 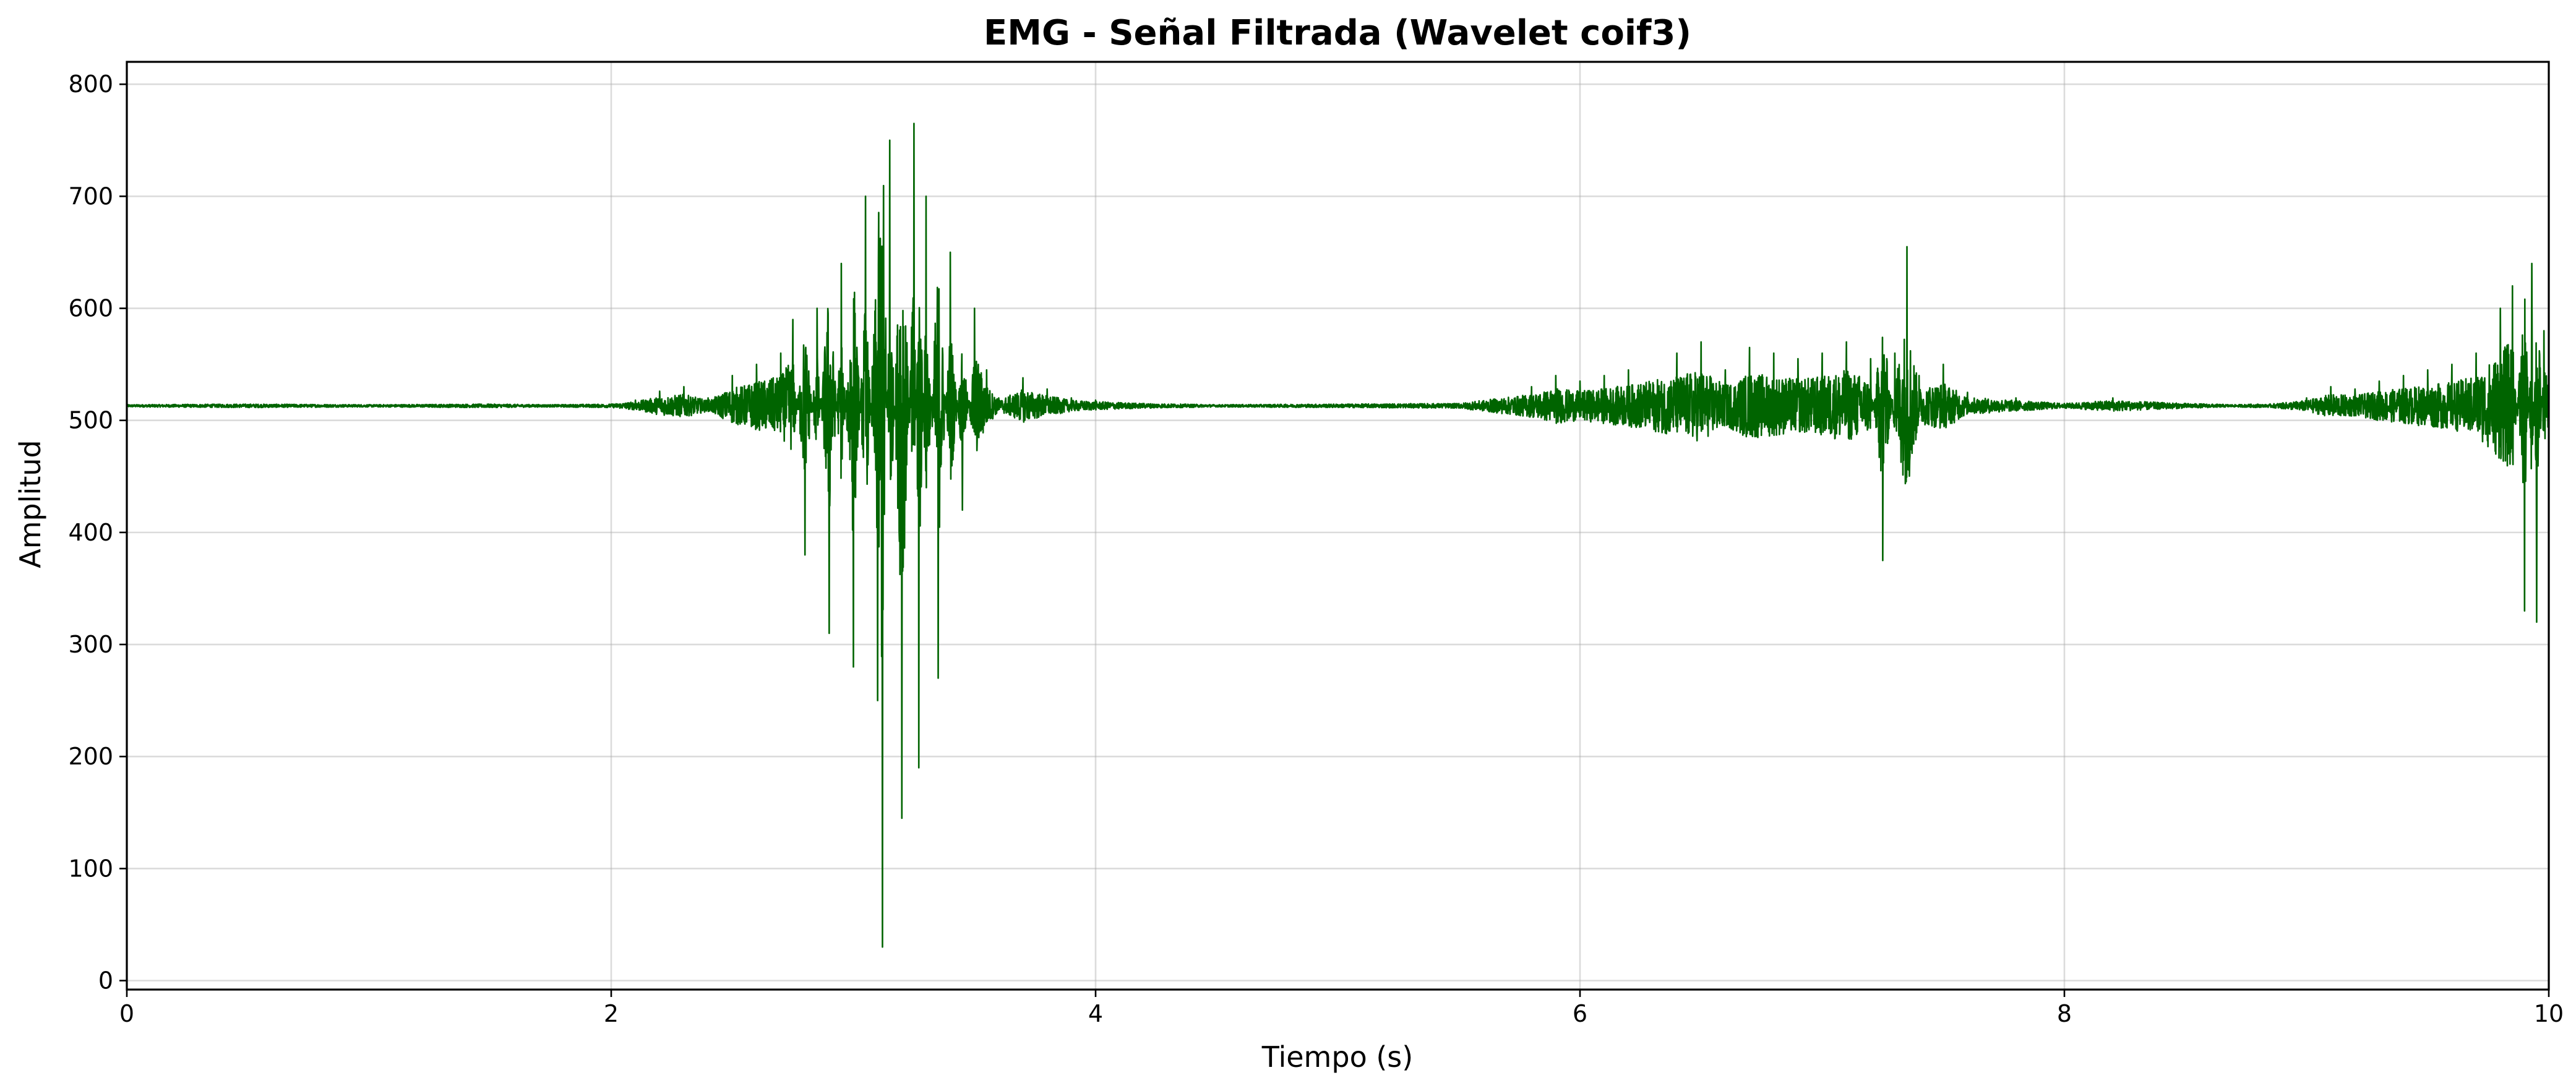 I want to click on x-tick-label: 10, so click(x=2549, y=1014).